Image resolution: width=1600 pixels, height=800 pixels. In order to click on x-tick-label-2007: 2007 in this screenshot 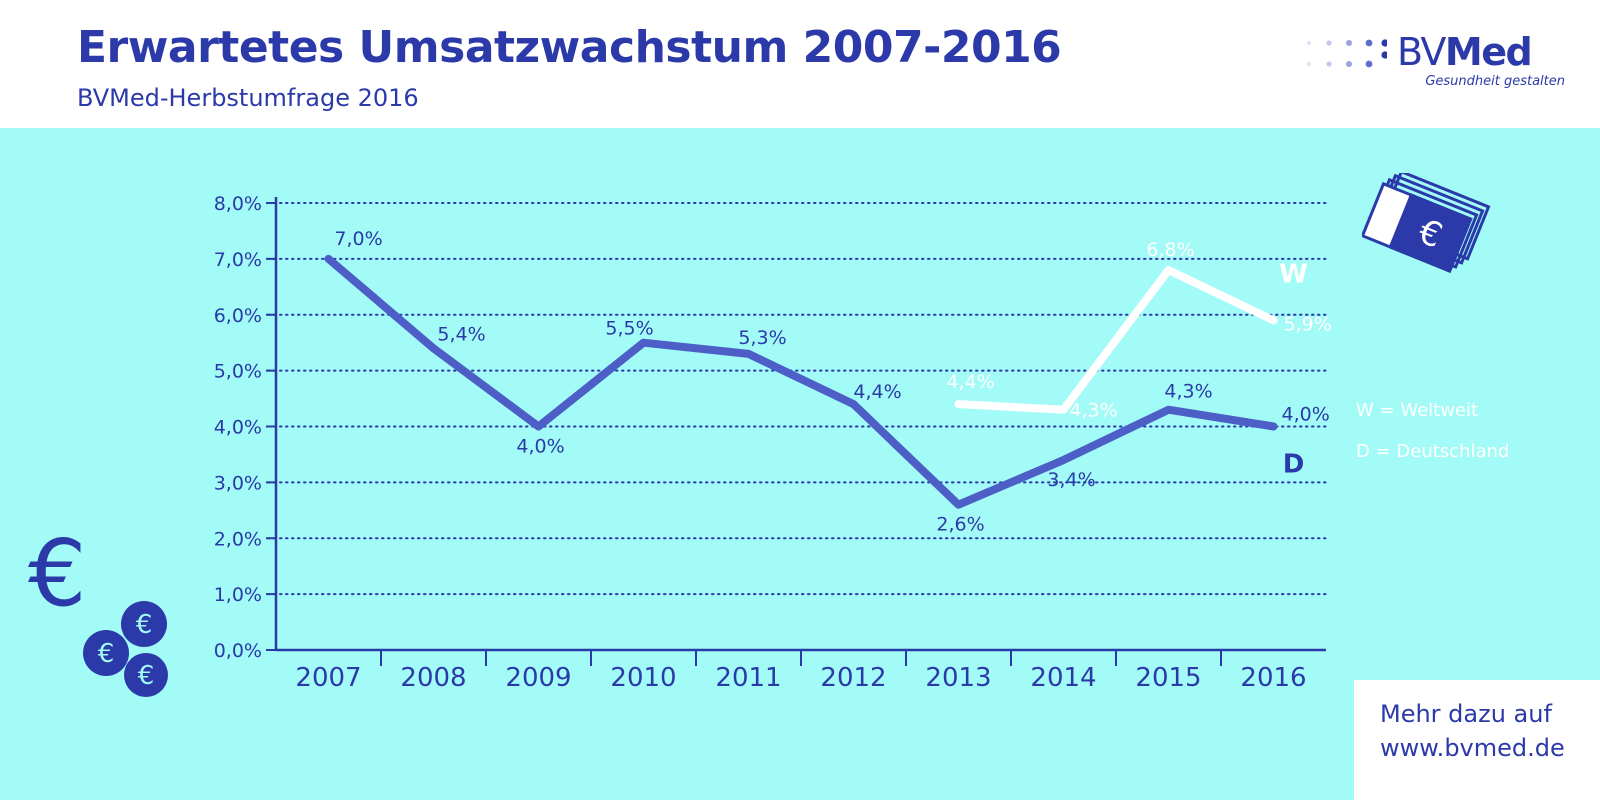, I will do `click(328, 678)`.